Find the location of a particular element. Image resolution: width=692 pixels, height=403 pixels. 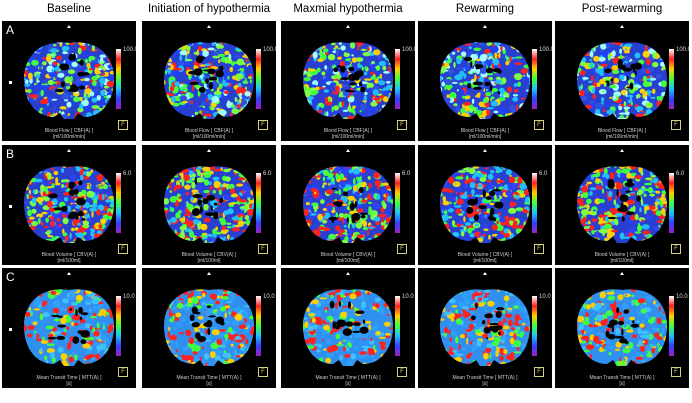

perfusion-panel: 6.0 F Blood Volume [ CBV(A) ] [ml/100ml] is located at coordinates (209, 205).